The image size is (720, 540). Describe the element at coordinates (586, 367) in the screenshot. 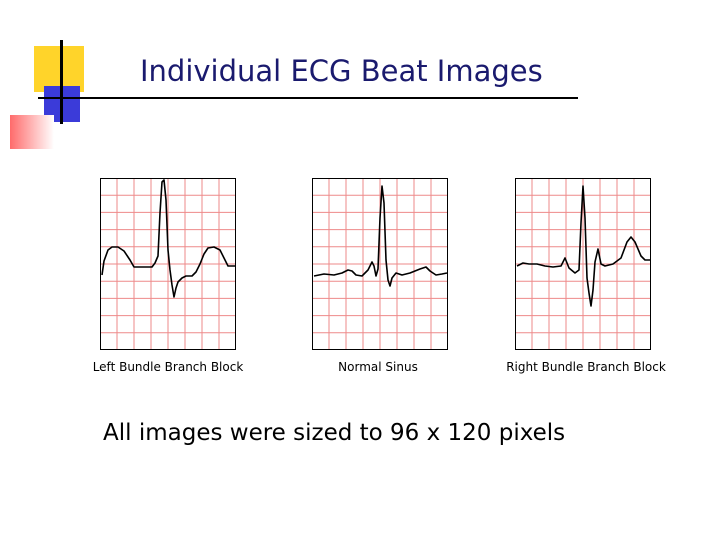

I see `caption-rbbb: Right Bundle Branch Block` at that location.